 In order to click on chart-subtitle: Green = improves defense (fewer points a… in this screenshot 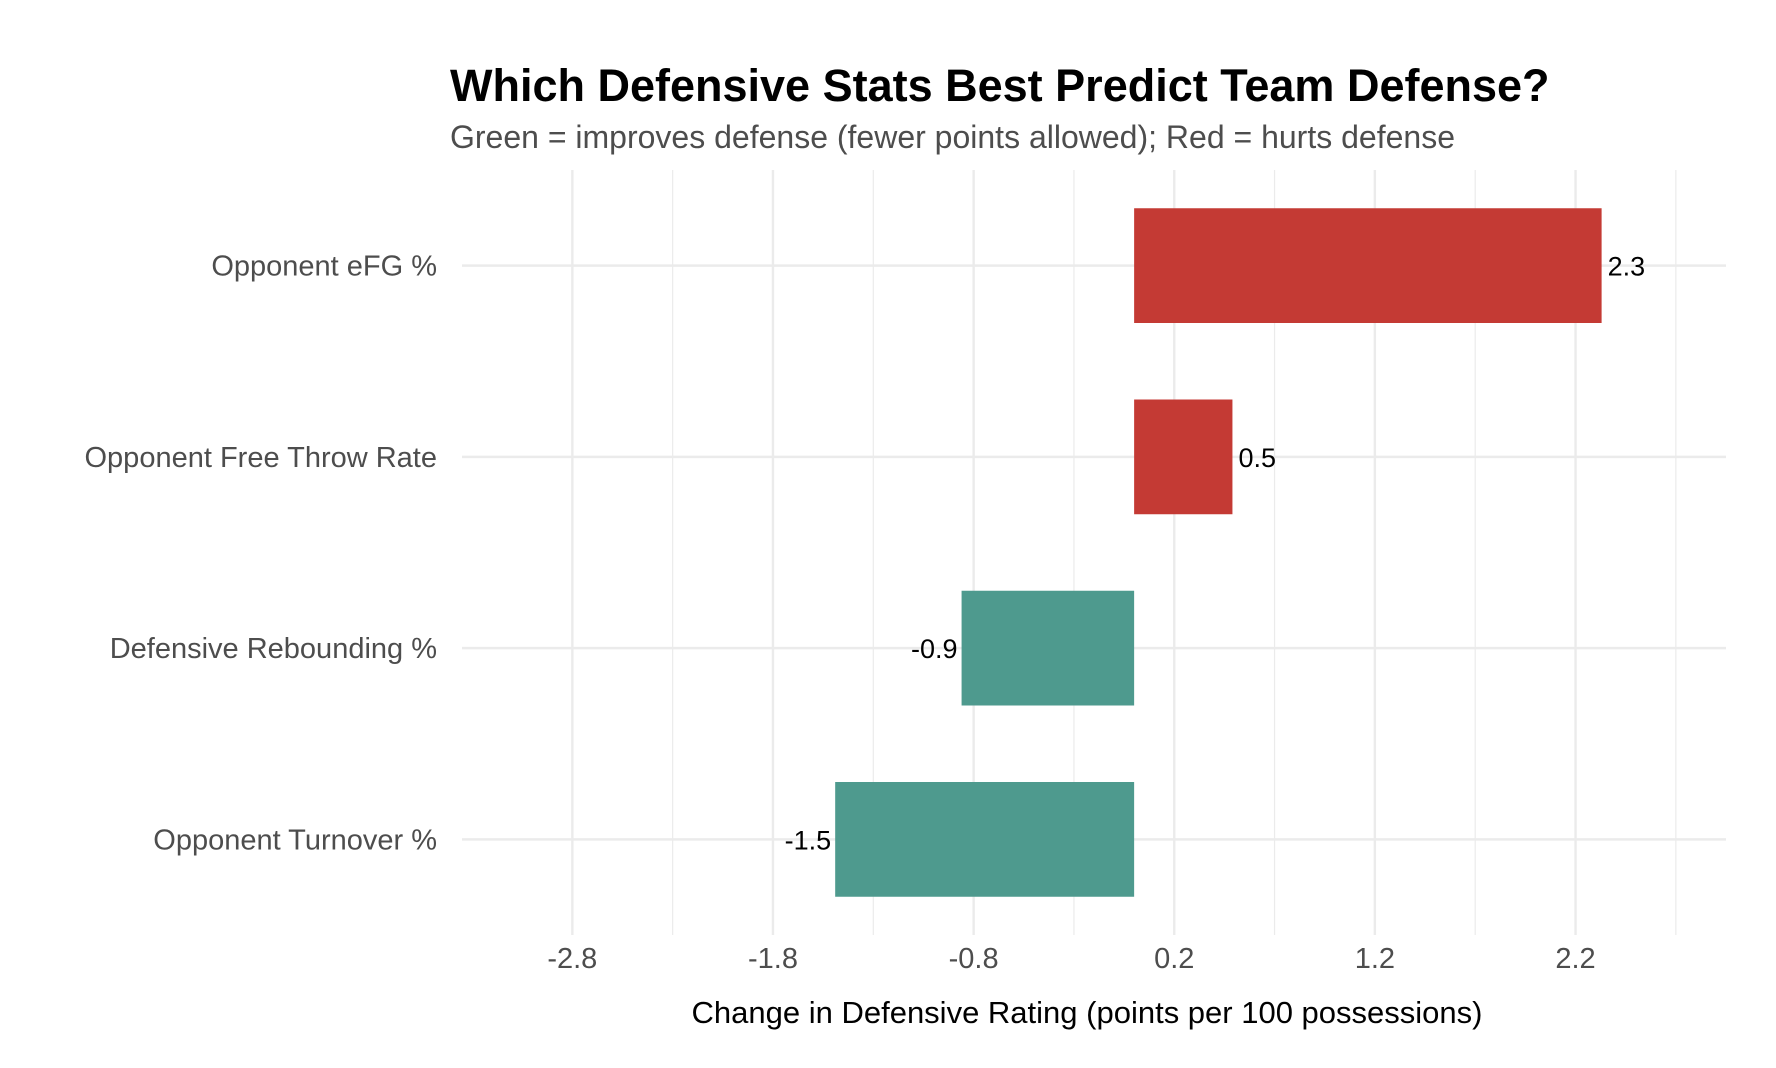, I will do `click(952, 137)`.